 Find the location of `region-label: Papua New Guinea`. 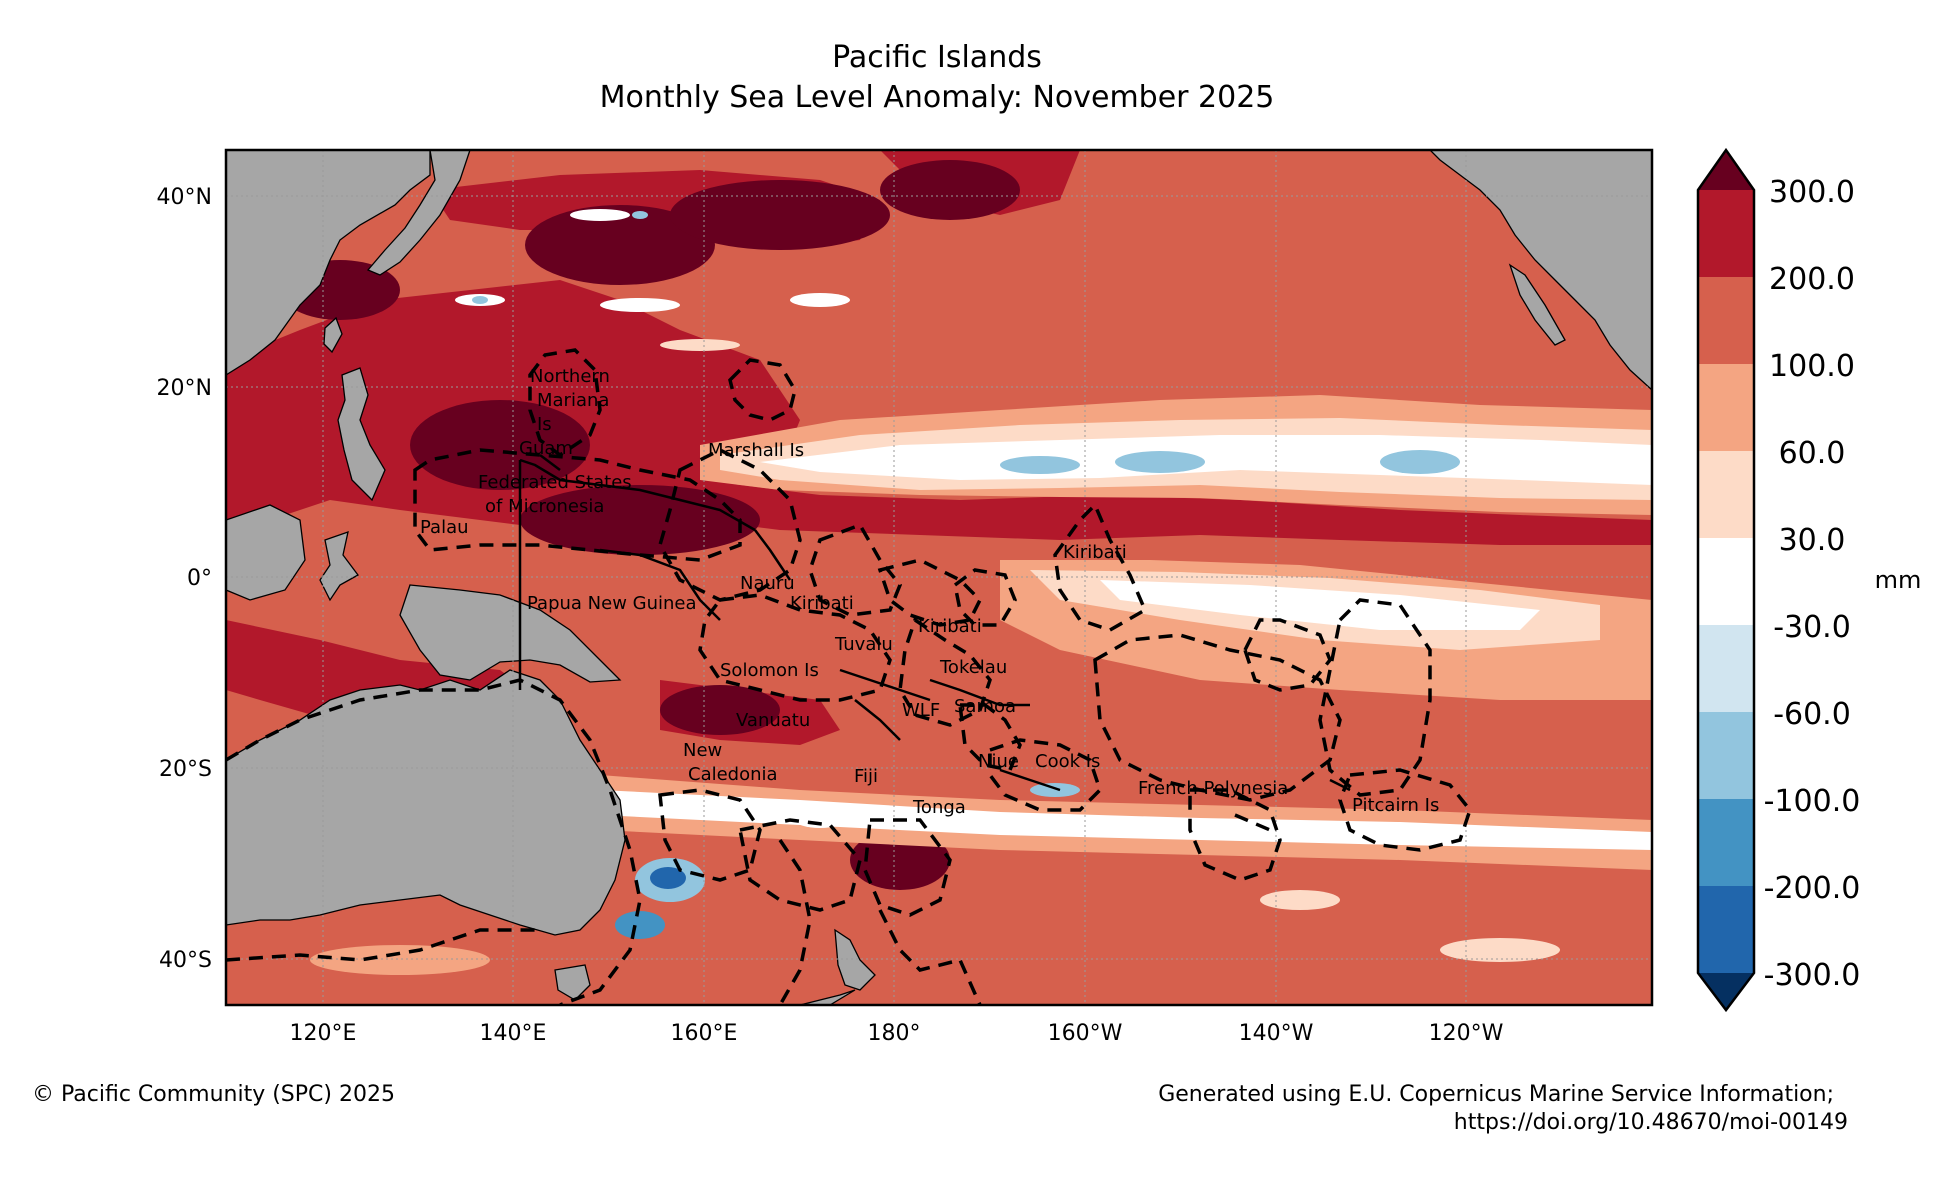

region-label: Papua New Guinea is located at coordinates (612, 603).